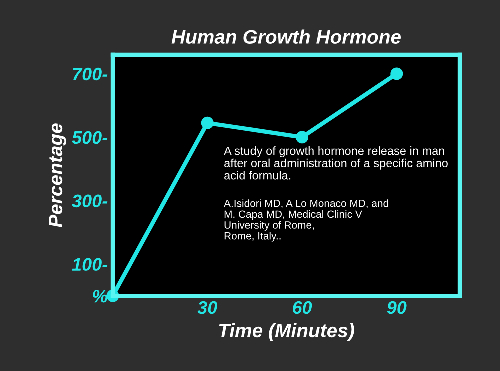 The width and height of the screenshot is (500, 371). What do you see at coordinates (336, 163) in the screenshot?
I see `annotation: A study of growth hormone release in man after oral administration of a specific amino acid formula.` at bounding box center [336, 163].